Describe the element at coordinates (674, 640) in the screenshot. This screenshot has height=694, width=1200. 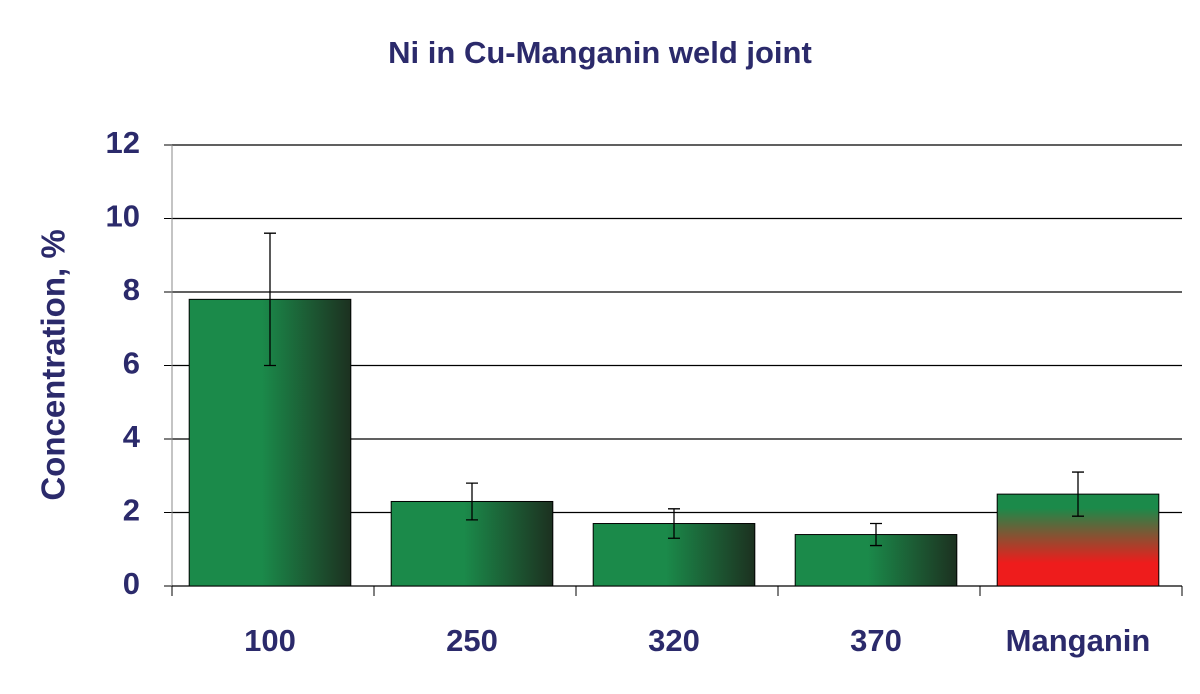
I see `x-tick-label: 320` at that location.